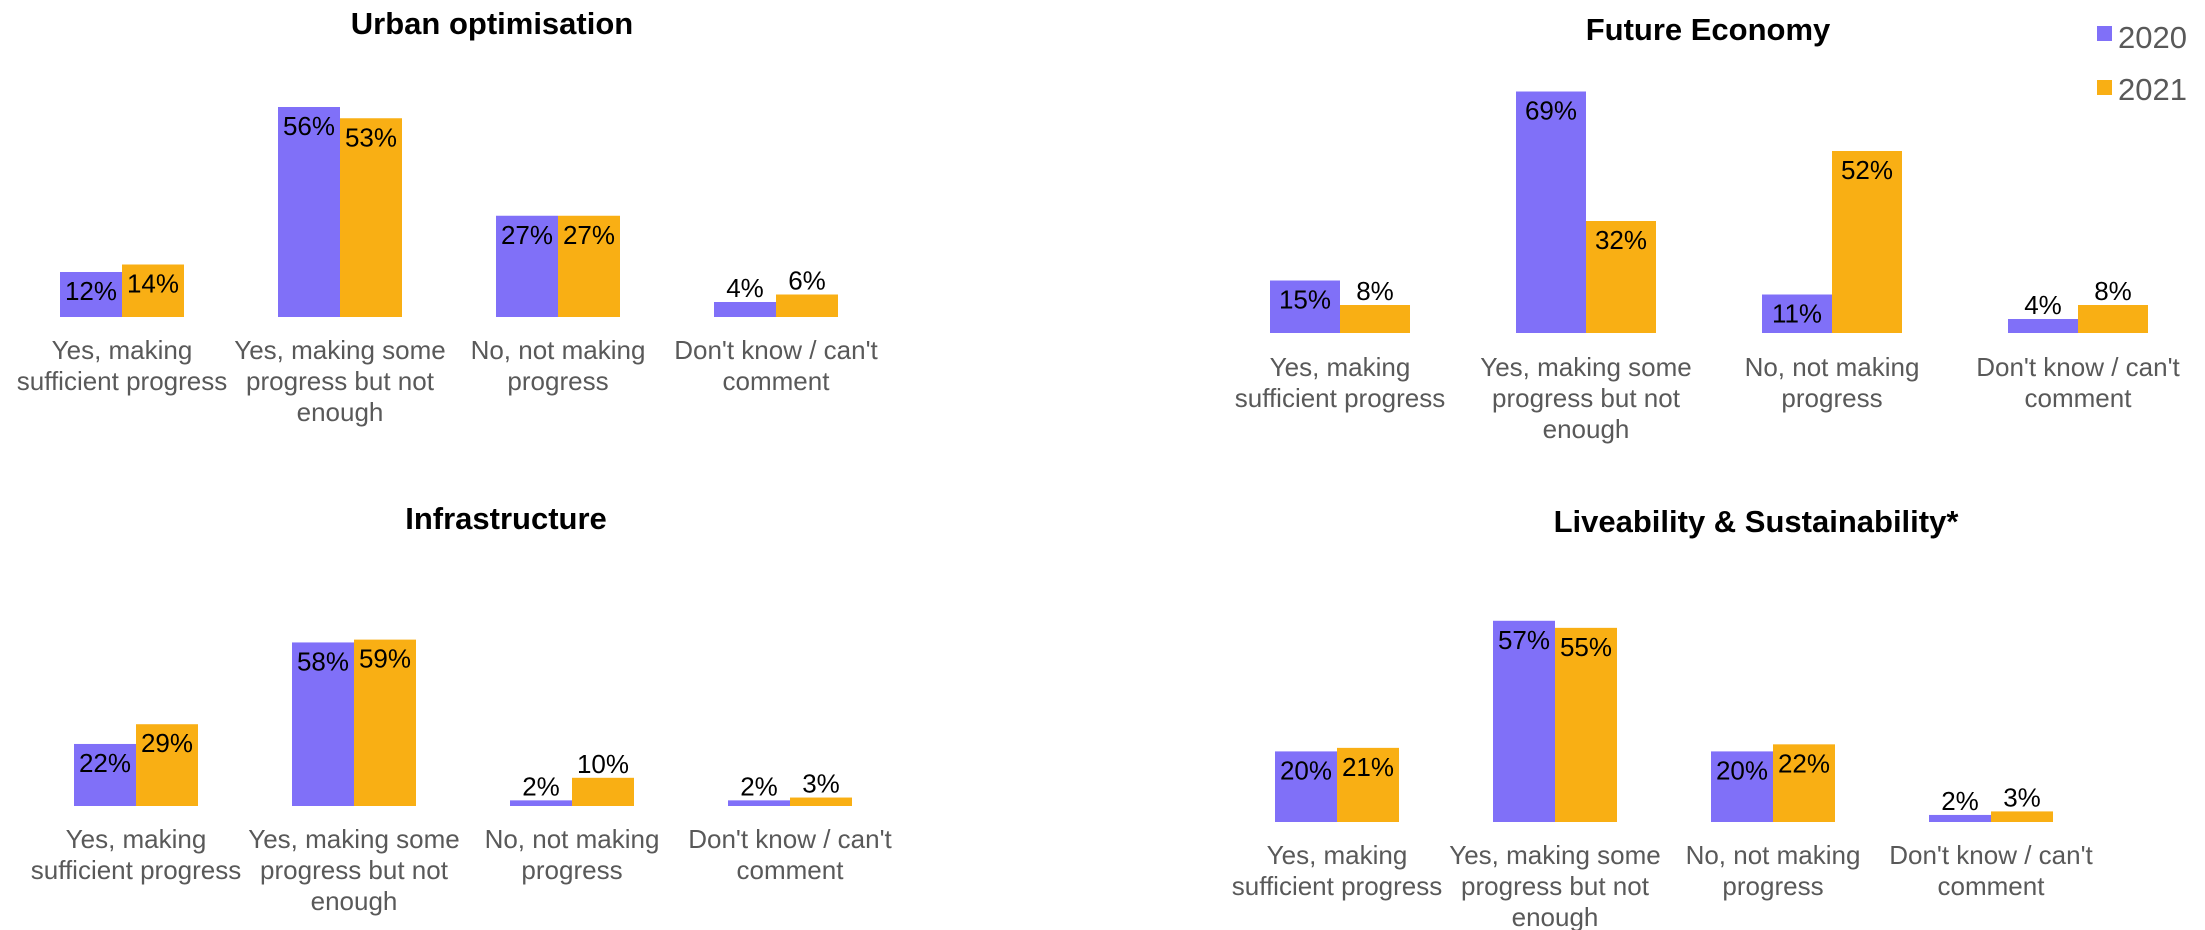  I want to click on chart-title: Future Economy, so click(1708, 29).